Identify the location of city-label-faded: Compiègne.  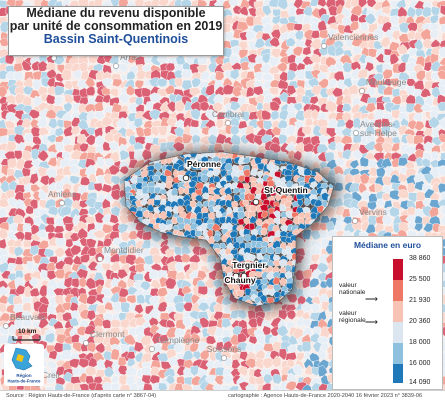
(178, 340).